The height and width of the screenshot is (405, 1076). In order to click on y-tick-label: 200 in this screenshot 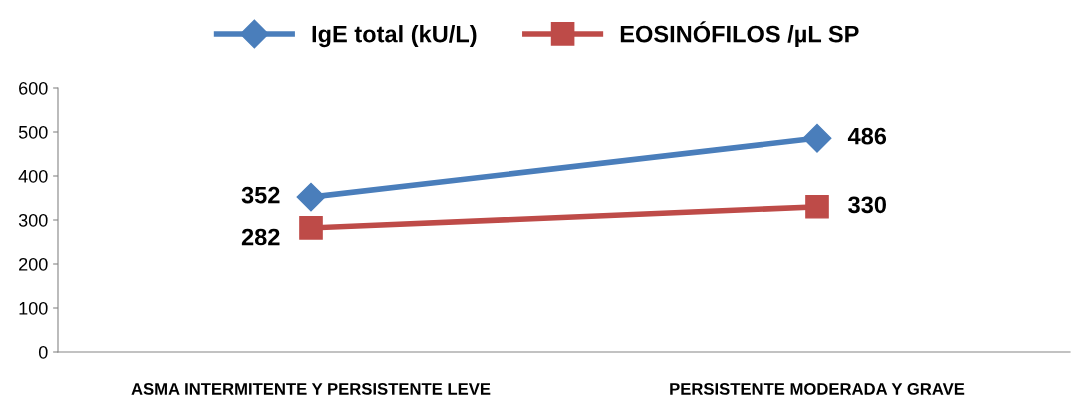, I will do `click(33, 264)`.